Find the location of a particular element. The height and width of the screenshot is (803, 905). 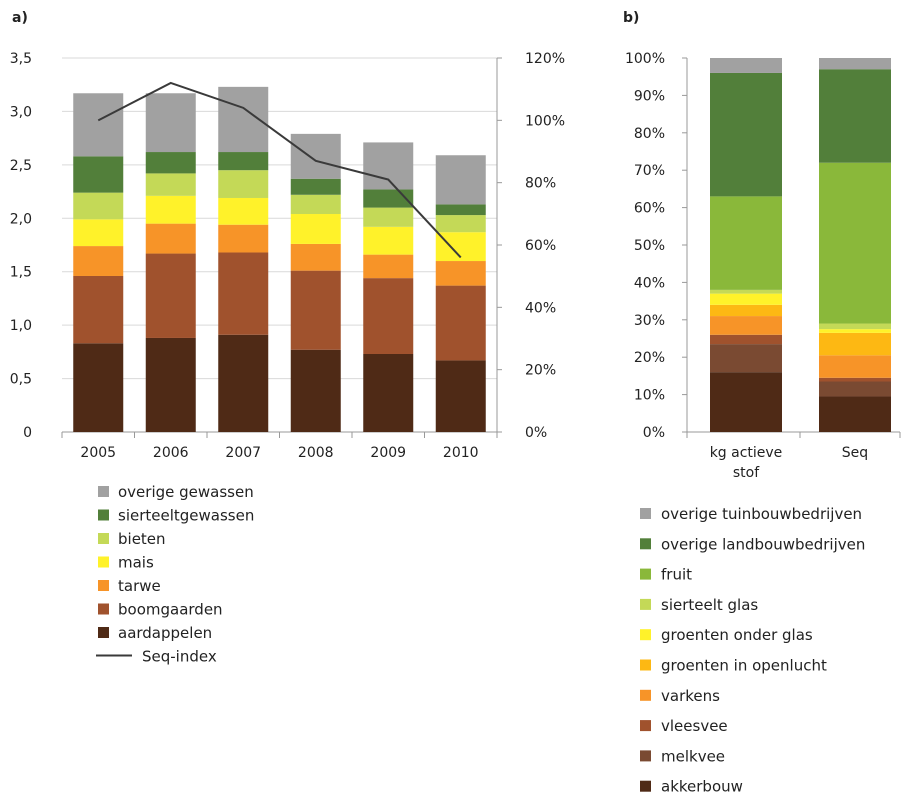

y-tick-label: 80% is located at coordinates (649, 134).